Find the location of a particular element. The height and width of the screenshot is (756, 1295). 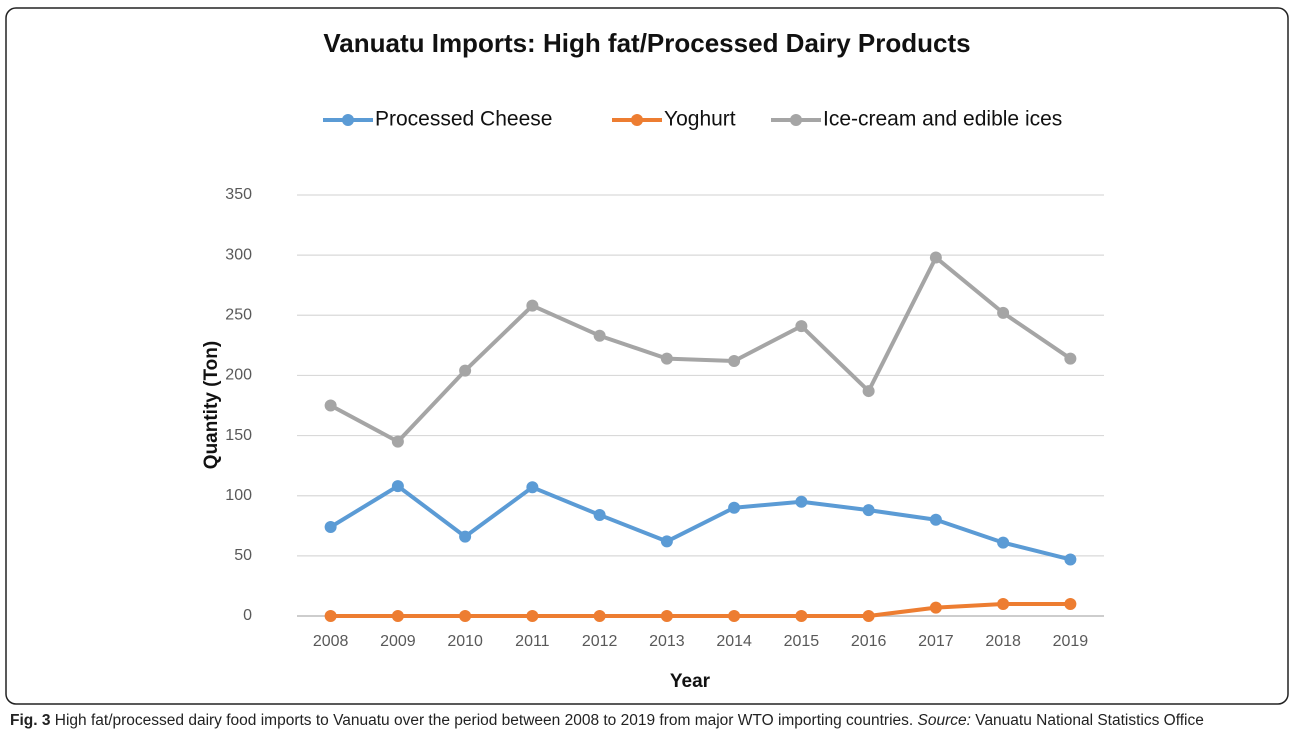

x-tick-label: 2016 is located at coordinates (869, 641).